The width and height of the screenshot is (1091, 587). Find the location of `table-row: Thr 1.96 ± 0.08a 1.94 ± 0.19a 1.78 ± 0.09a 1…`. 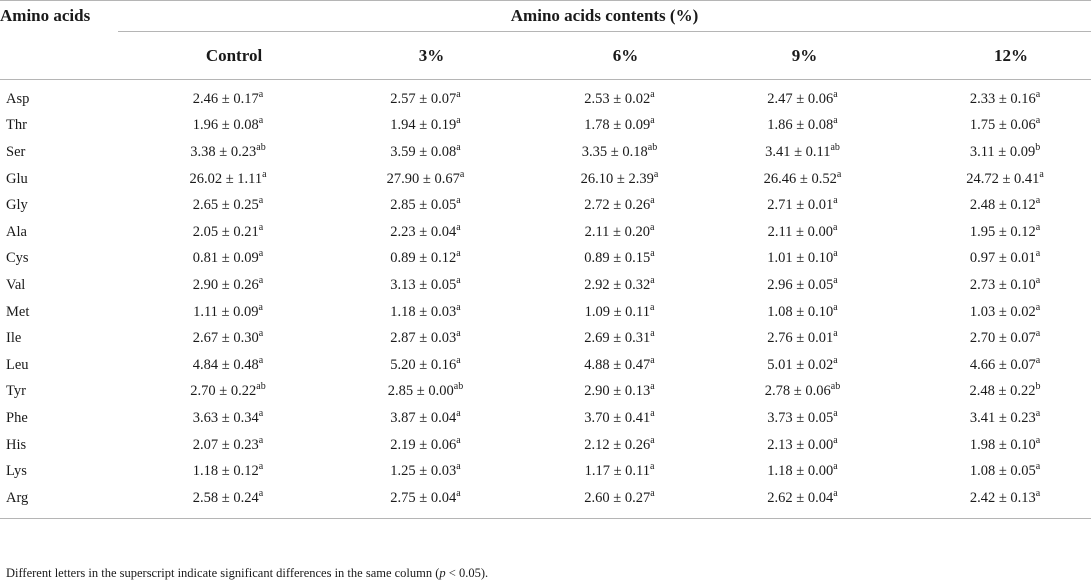

table-row: Thr 1.96 ± 0.08a 1.94 ± 0.19a 1.78 ± 0.09a 1… is located at coordinates (545, 126).